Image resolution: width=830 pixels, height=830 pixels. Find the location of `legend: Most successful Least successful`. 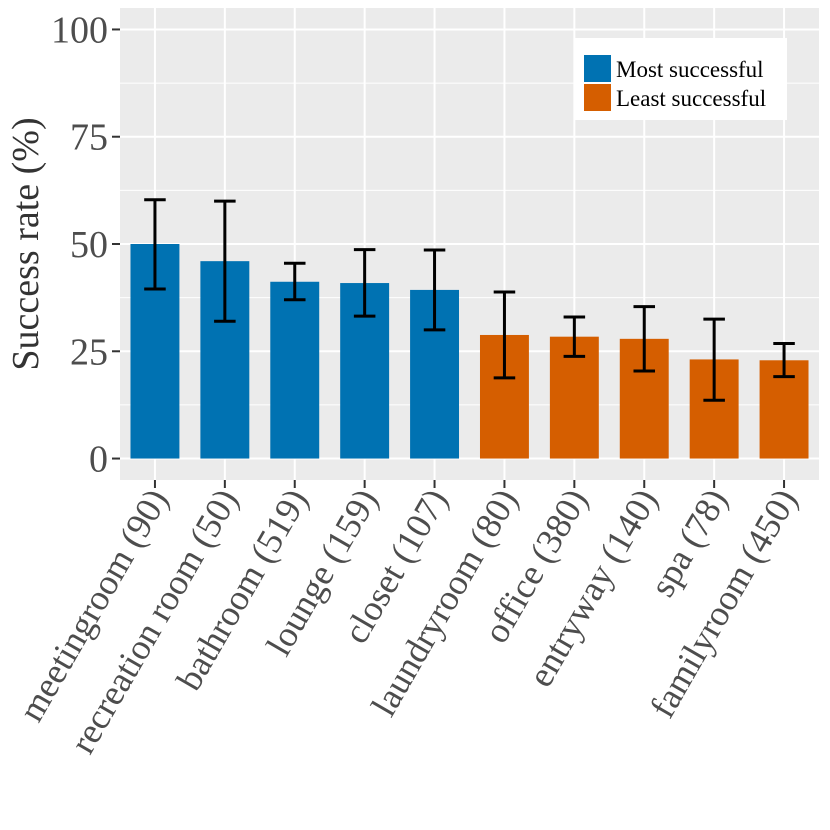

legend: Most successful Least successful is located at coordinates (680, 79).